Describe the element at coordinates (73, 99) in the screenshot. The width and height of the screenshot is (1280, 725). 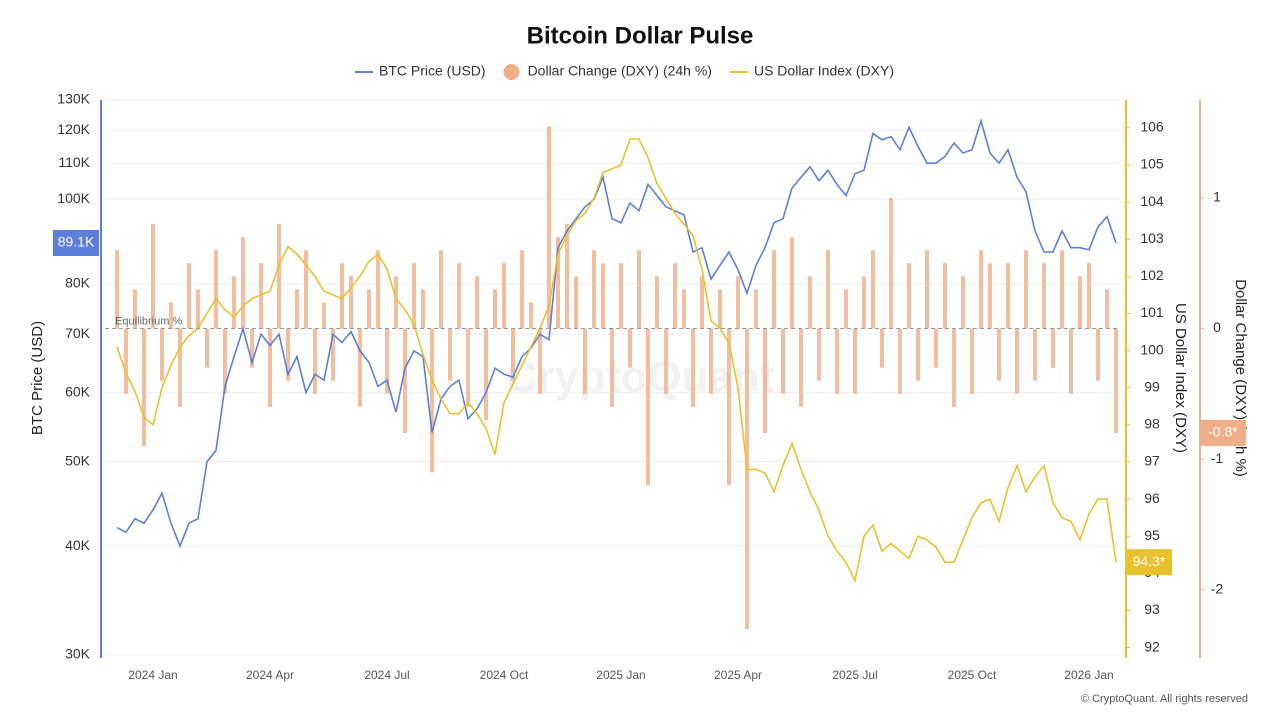
I see `y-tick-label: 130K` at that location.